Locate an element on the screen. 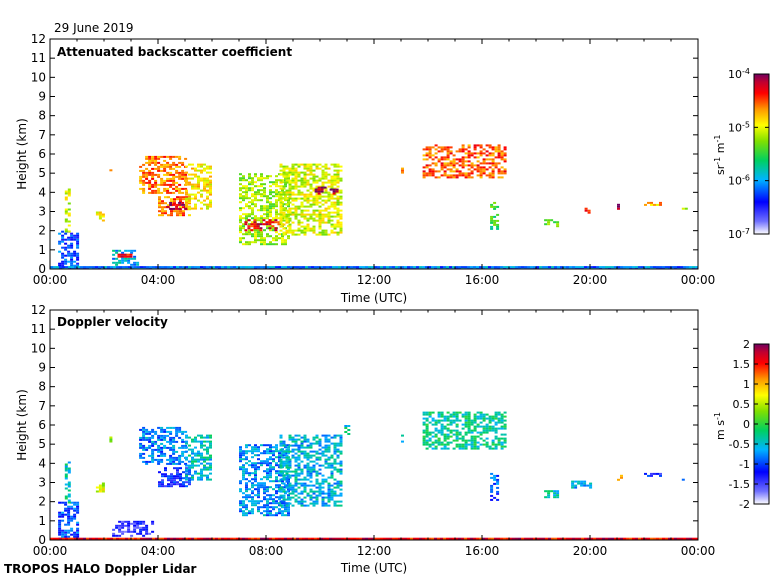  x-tick-label: 20:00 is located at coordinates (590, 551).